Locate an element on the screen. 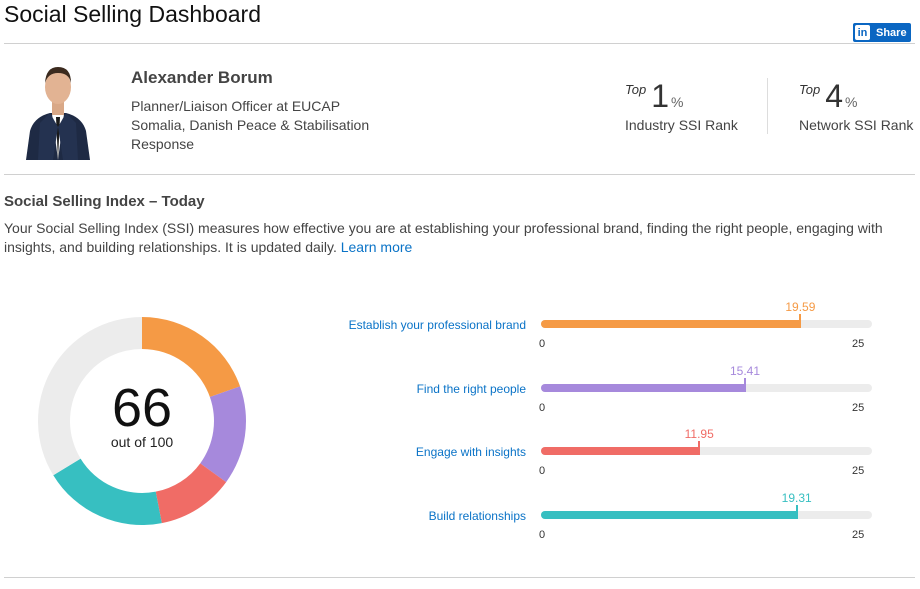 This screenshot has width=920, height=589. profile-headline-line2: Somalia, Danish Peace & Stabilisation is located at coordinates (250, 125).